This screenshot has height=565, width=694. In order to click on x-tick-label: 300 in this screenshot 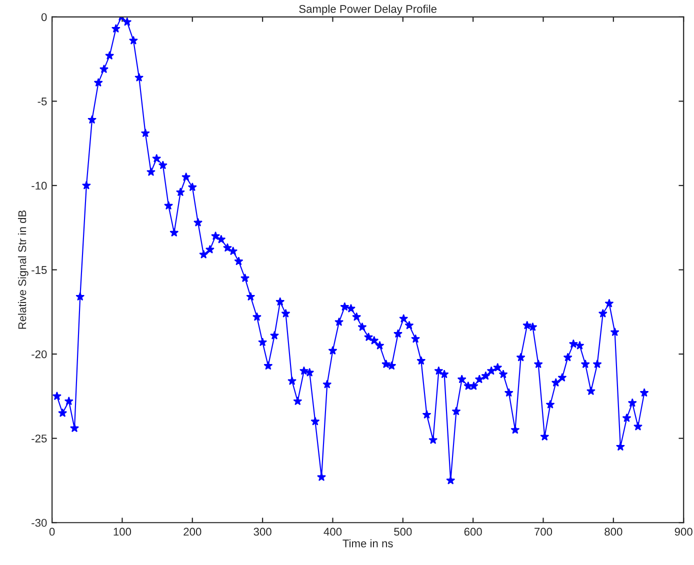, I will do `click(263, 532)`.